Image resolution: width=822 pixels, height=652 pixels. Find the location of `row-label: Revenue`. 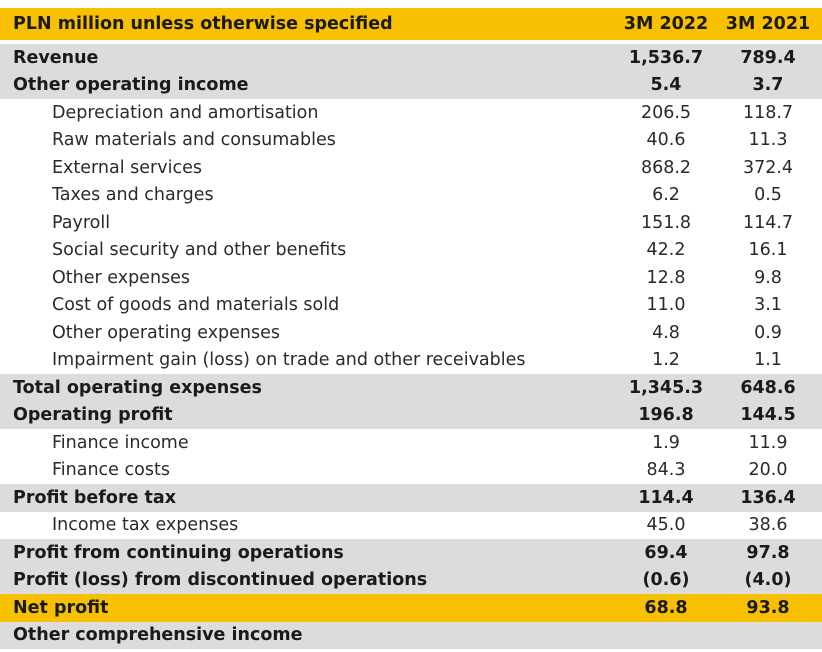

row-label: Revenue is located at coordinates (56, 57).